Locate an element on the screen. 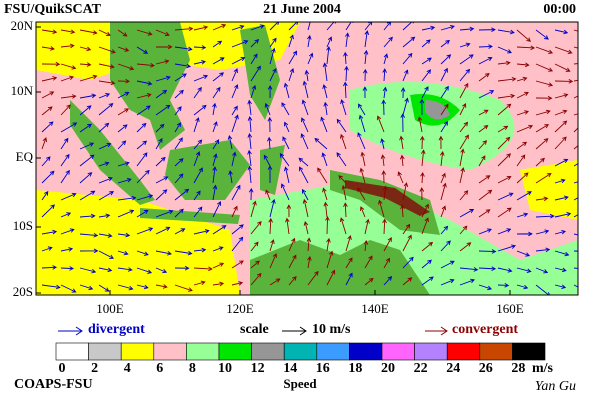 The height and width of the screenshot is (400, 600). lat-labels: 20N 10N EQ 10S 20S is located at coordinates (26, 158).